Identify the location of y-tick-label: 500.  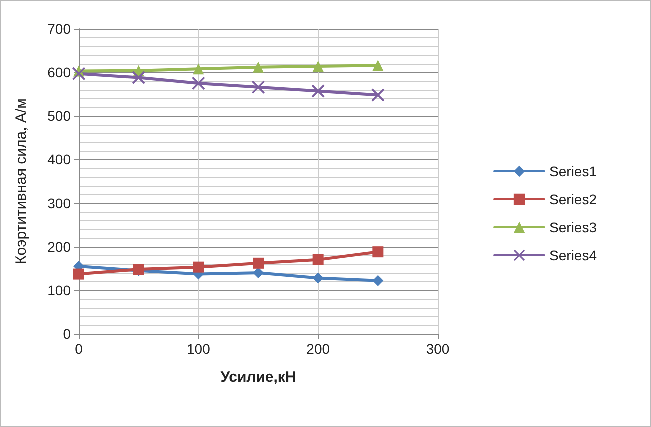
(60, 116).